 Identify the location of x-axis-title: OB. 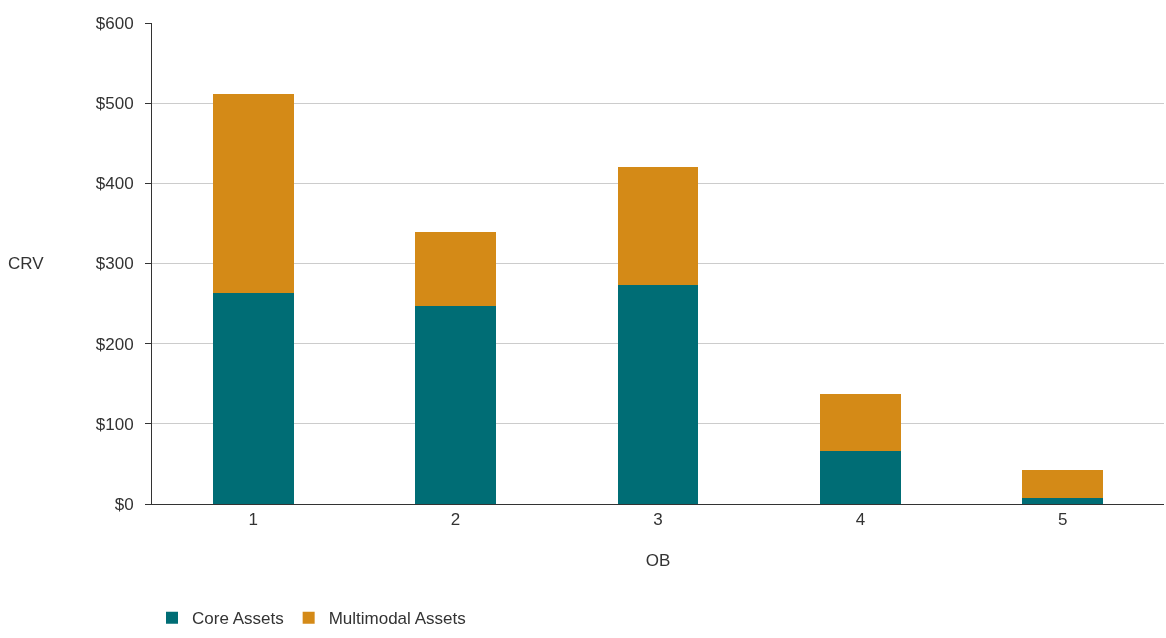
(658, 560).